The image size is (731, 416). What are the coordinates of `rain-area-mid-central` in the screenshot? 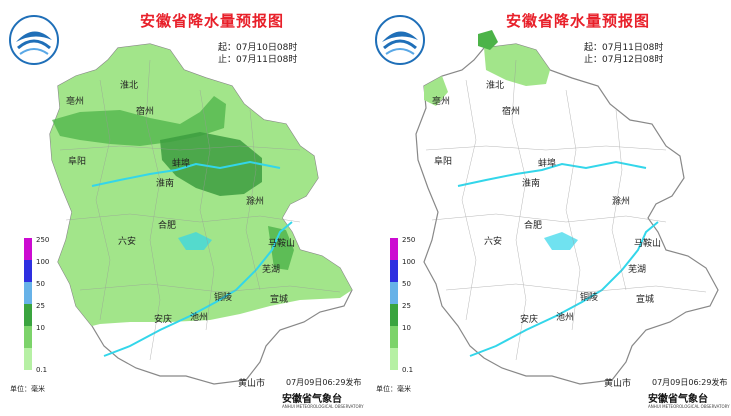 It's located at (211, 164).